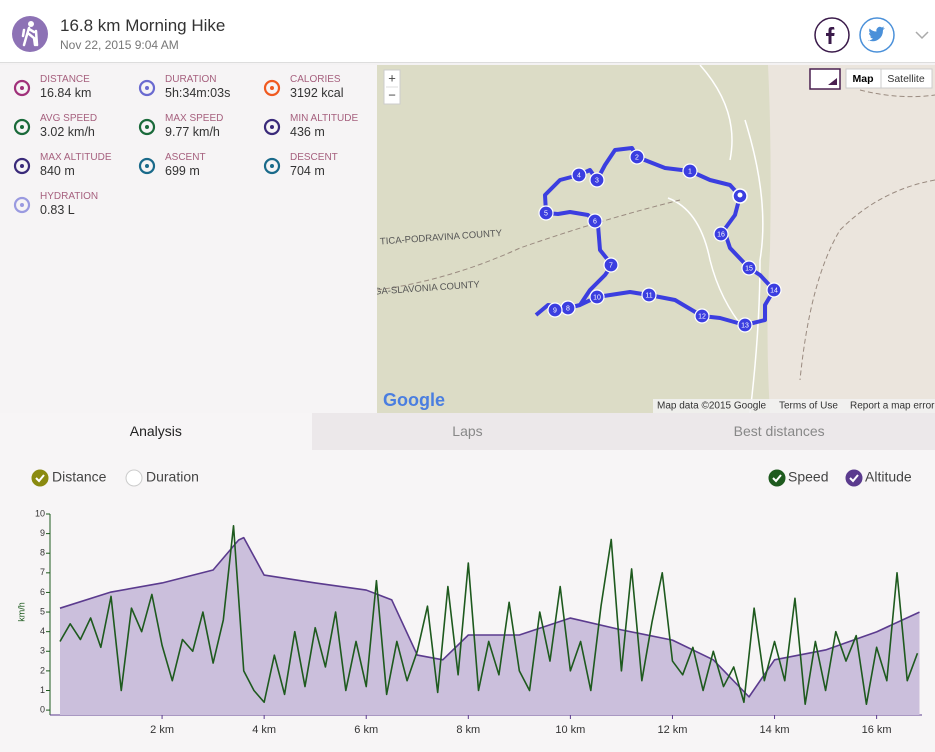 This screenshot has width=935, height=752. Describe the element at coordinates (57, 171) in the screenshot. I see `stat-value: 840 m` at that location.